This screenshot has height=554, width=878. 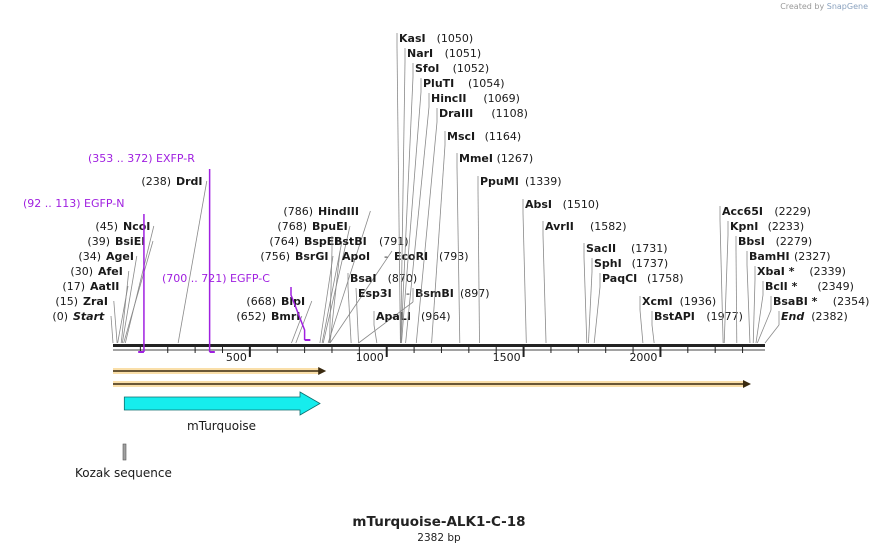 What do you see at coordinates (475, 293) in the screenshot?
I see `site-position: (897)` at bounding box center [475, 293].